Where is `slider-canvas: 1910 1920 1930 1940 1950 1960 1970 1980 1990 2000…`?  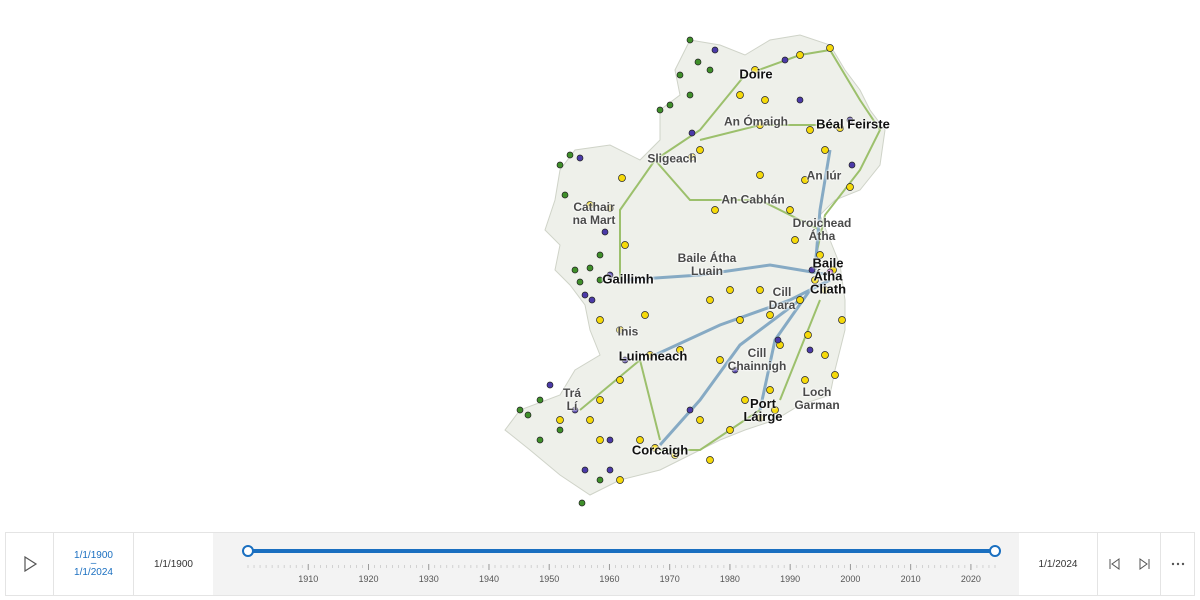 slider-canvas: 1910 1920 1930 1940 1950 1960 1970 1980 1990 2000… is located at coordinates (621, 564).